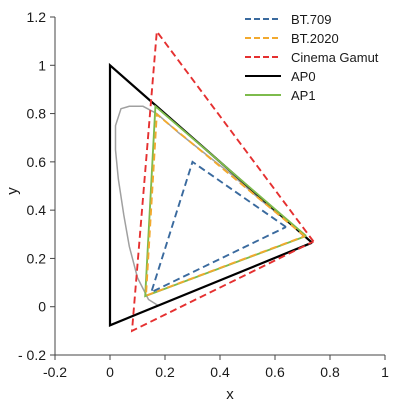  Describe the element at coordinates (42, 307) in the screenshot. I see `y-tick-label: 0` at that location.